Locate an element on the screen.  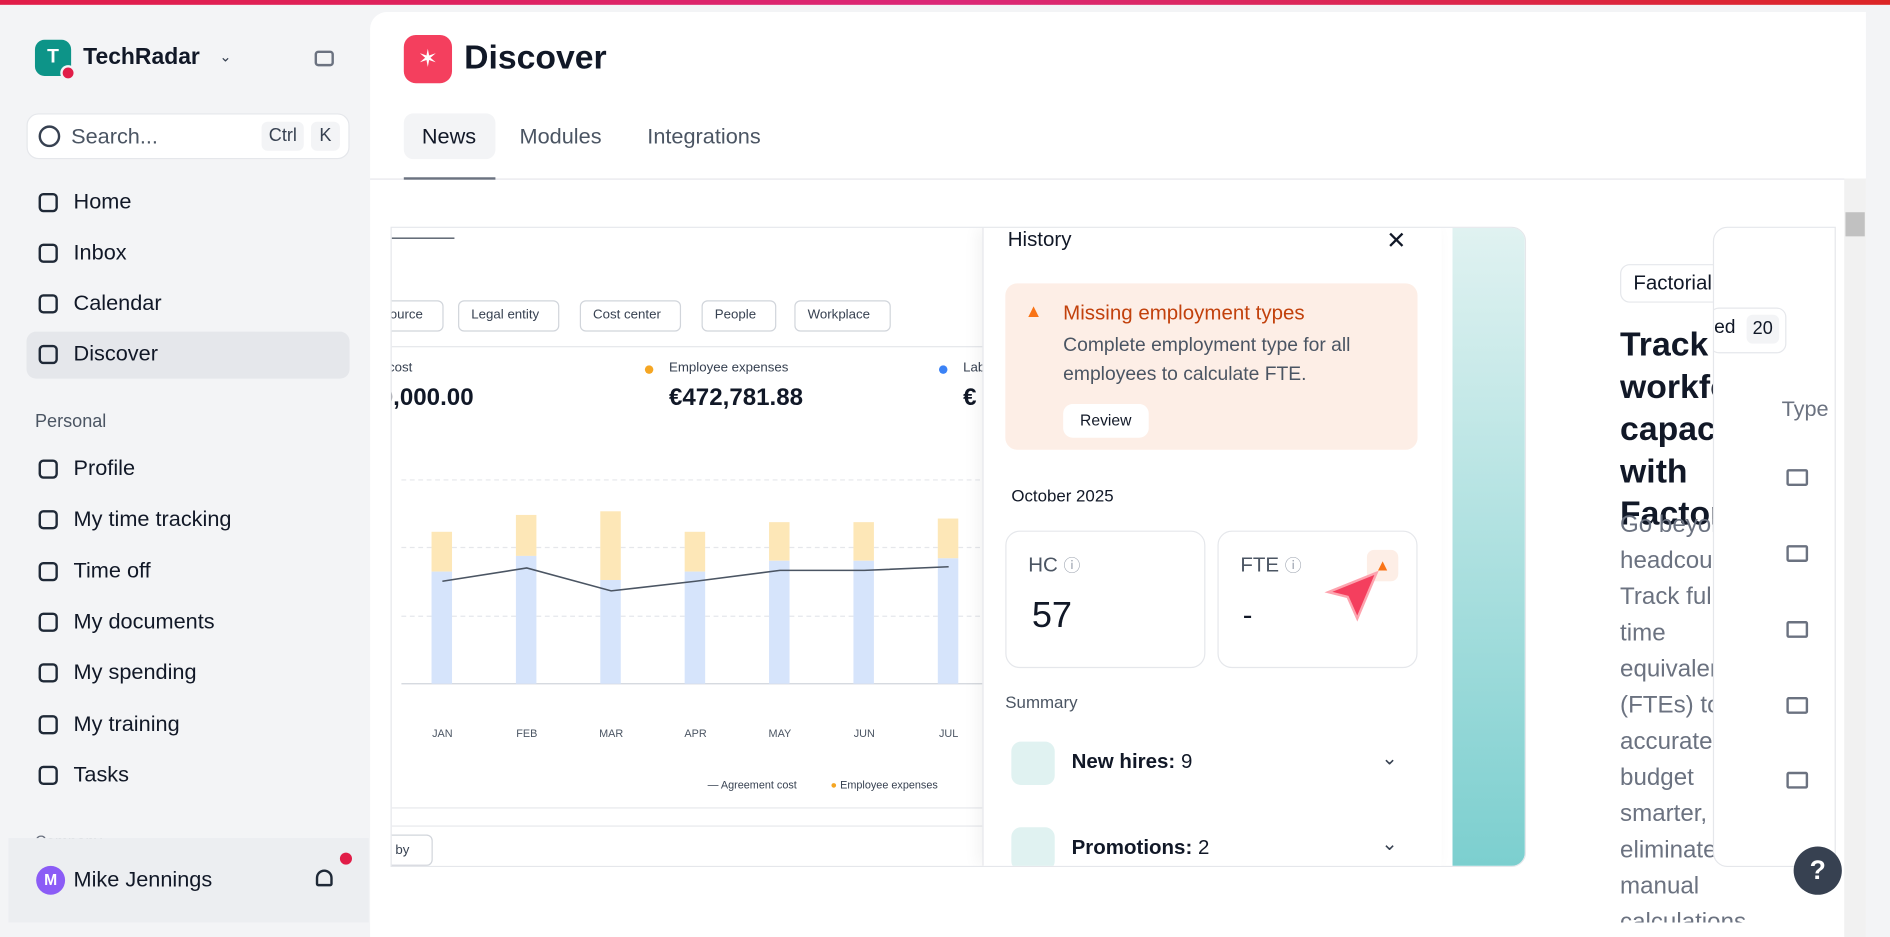
badge is located at coordinates (1750, 330).